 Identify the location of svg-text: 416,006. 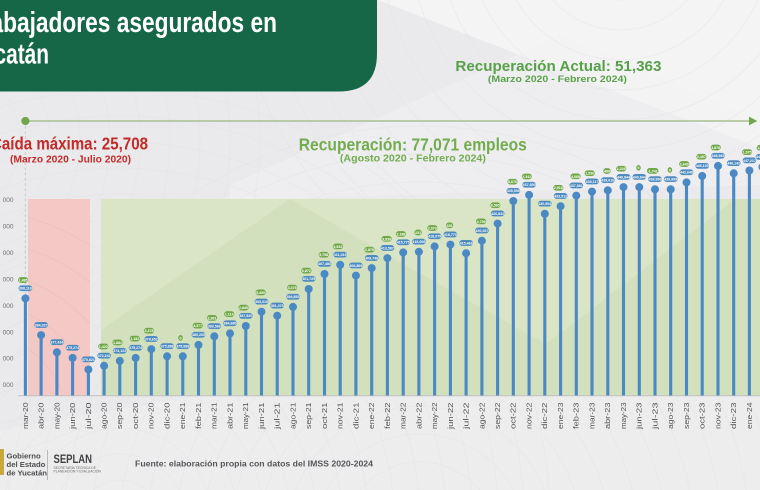
(418, 242).